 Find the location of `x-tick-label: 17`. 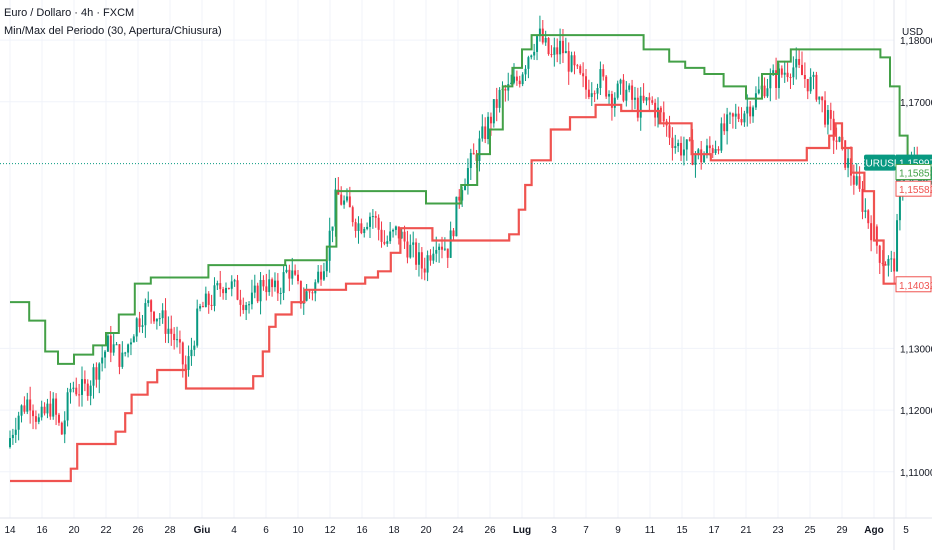

x-tick-label: 17 is located at coordinates (714, 530).